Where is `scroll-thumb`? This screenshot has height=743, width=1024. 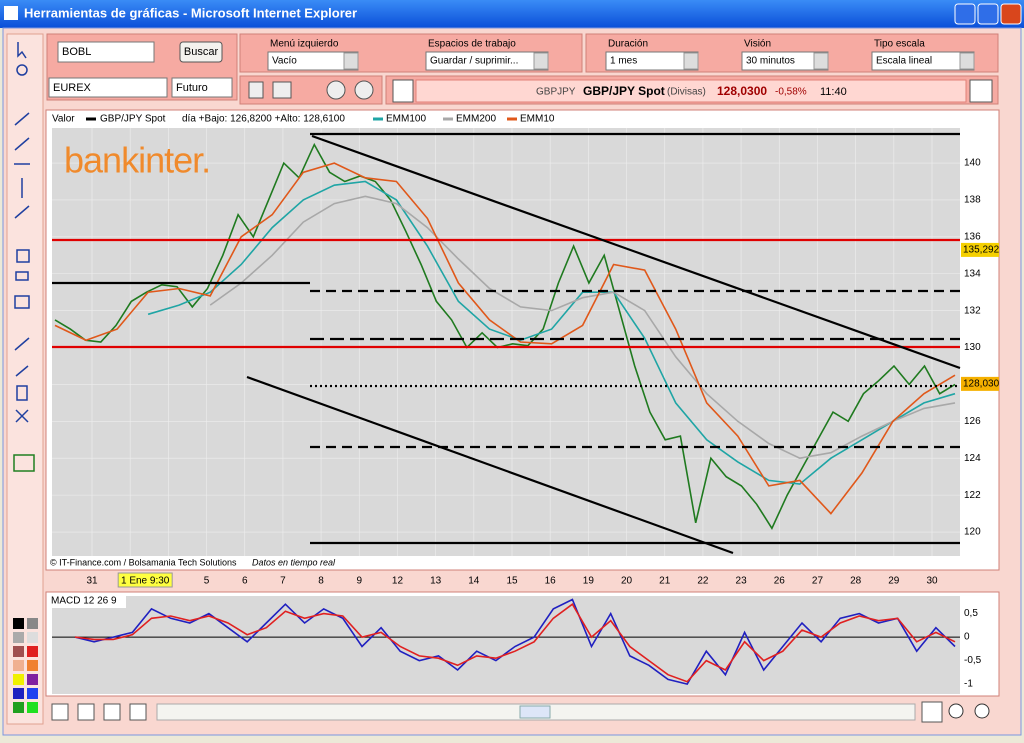
scroll-thumb is located at coordinates (535, 712).